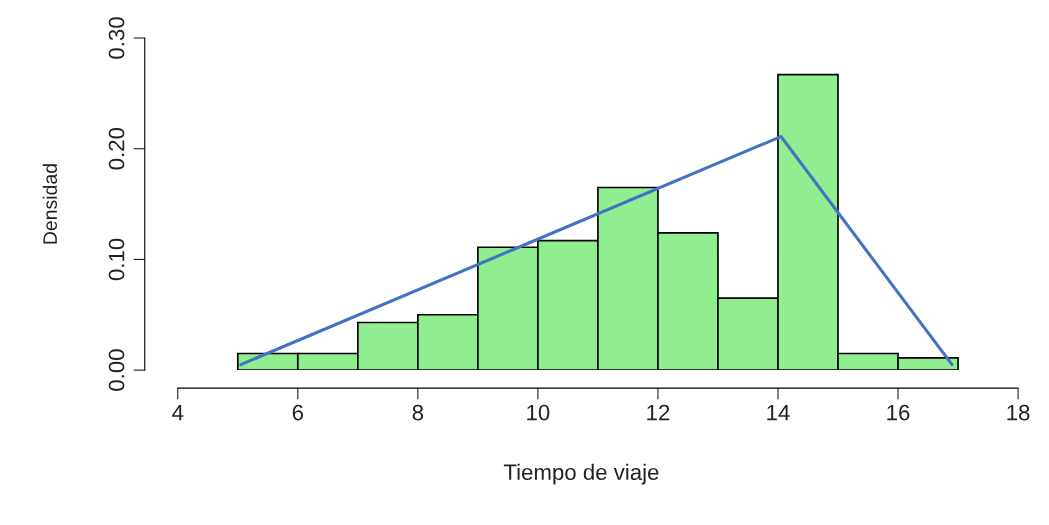 The image size is (1049, 525). I want to click on x-tick-label: 16, so click(898, 412).